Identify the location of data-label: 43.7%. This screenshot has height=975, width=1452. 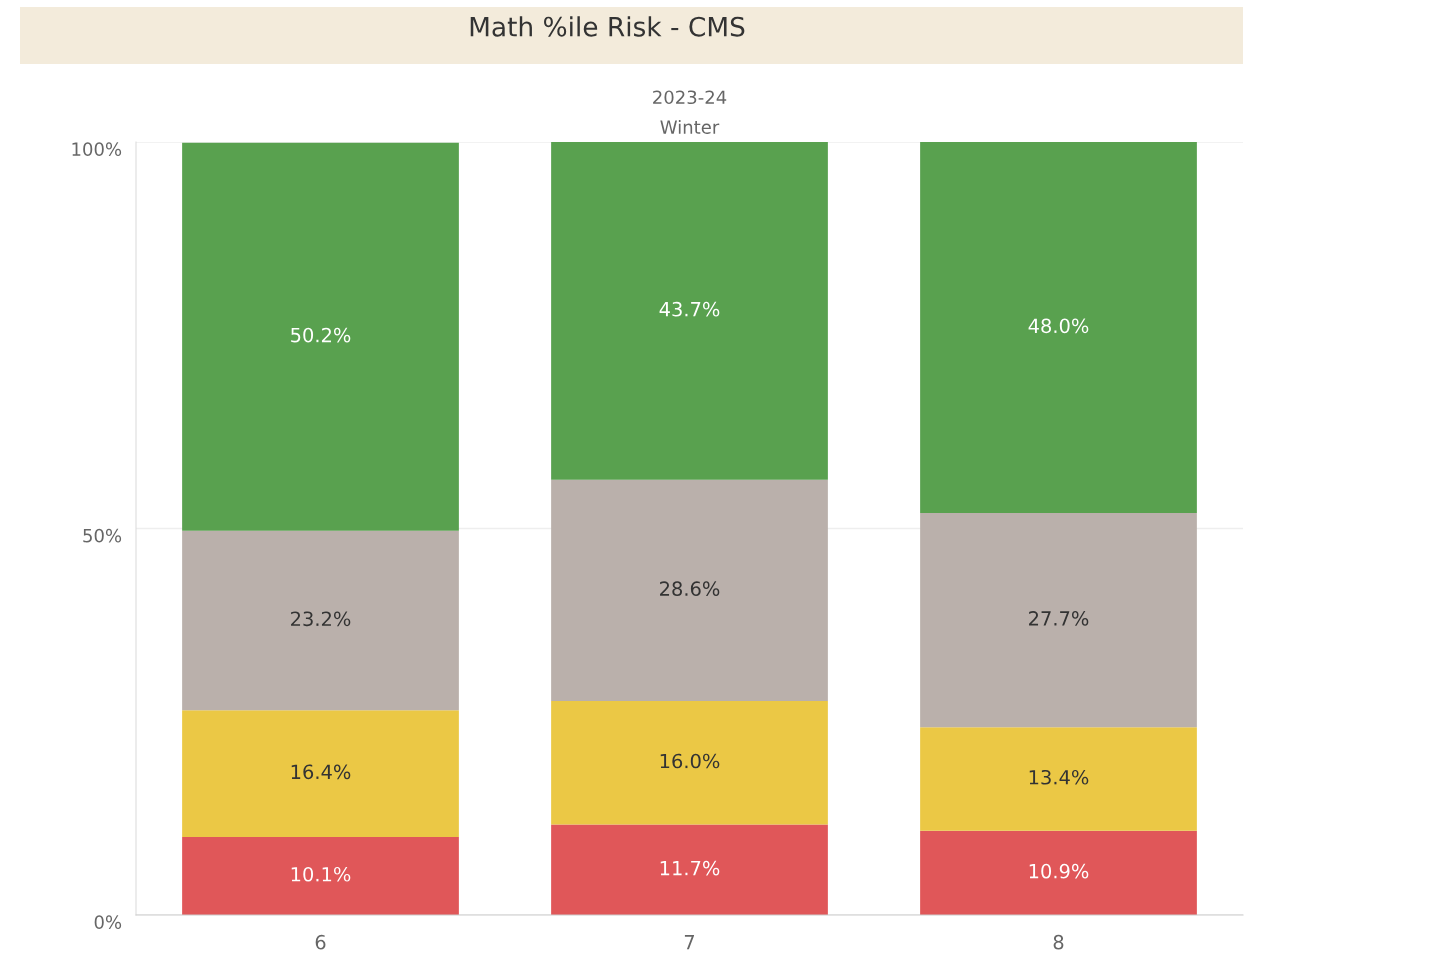
(689, 309).